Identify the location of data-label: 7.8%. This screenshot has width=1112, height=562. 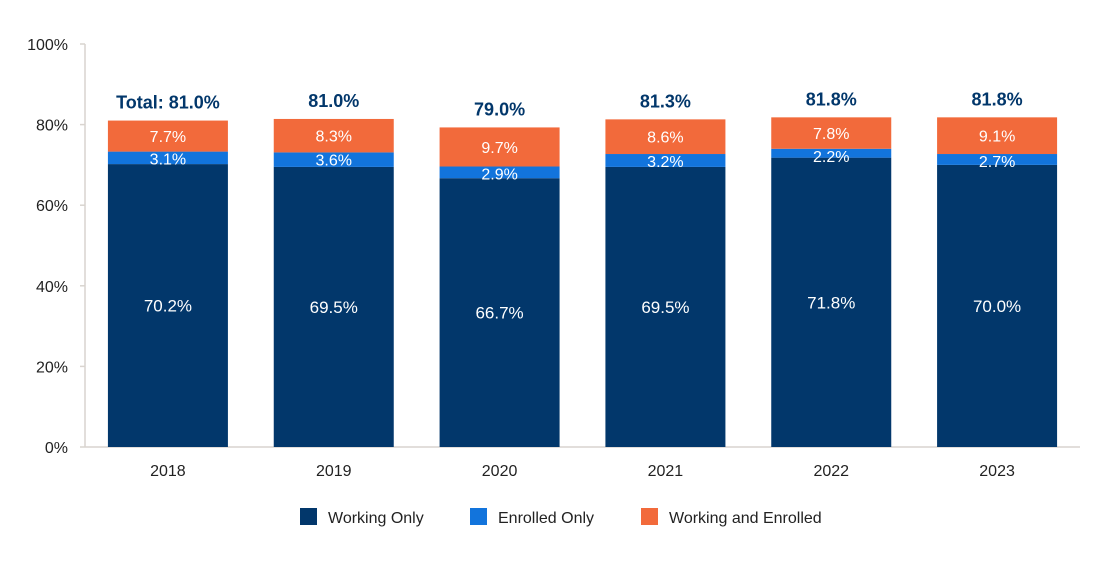
(831, 134).